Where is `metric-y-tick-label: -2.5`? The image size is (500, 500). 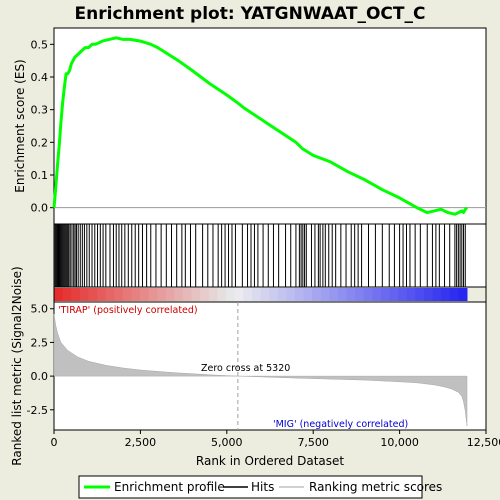
metric-y-tick-label: -2.5 is located at coordinates (37, 410).